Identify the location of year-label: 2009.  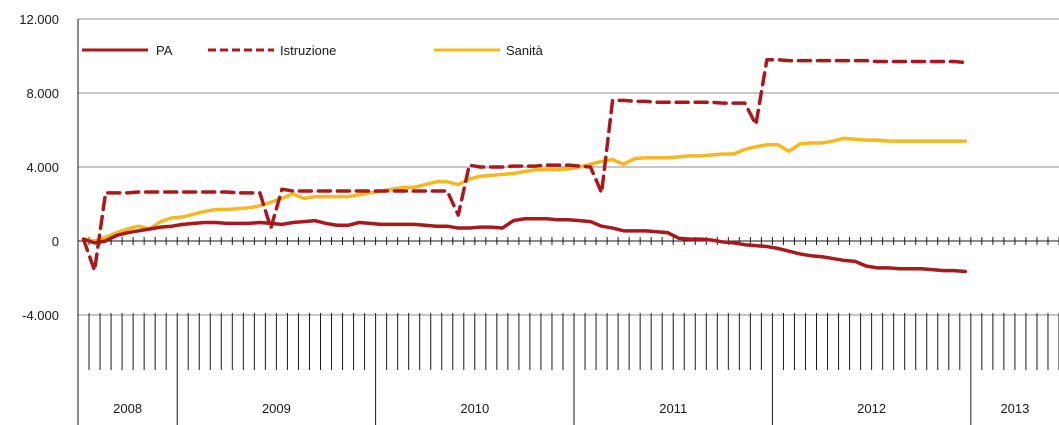
(276, 408).